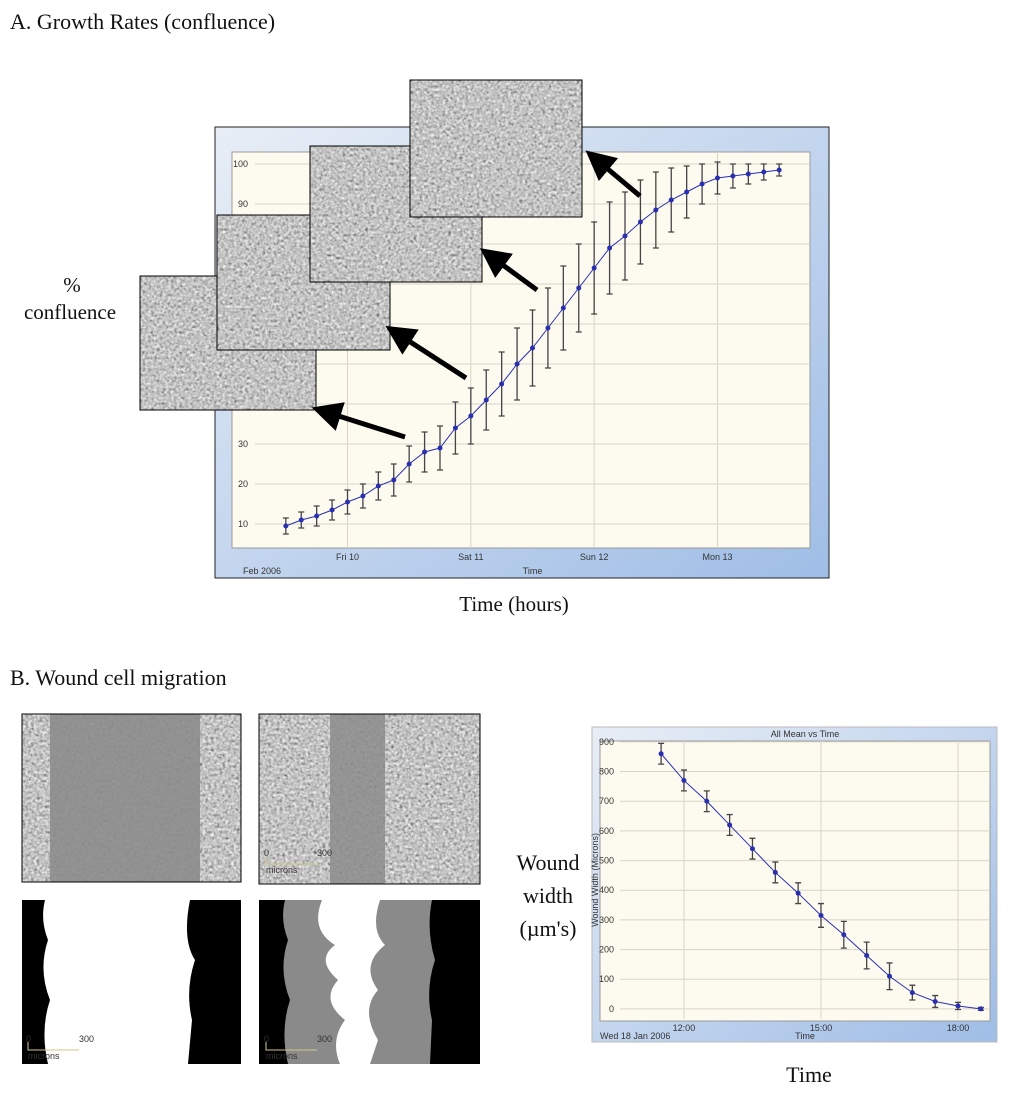  What do you see at coordinates (548, 928) in the screenshot?
I see `y-axis-label: (µm's)` at bounding box center [548, 928].